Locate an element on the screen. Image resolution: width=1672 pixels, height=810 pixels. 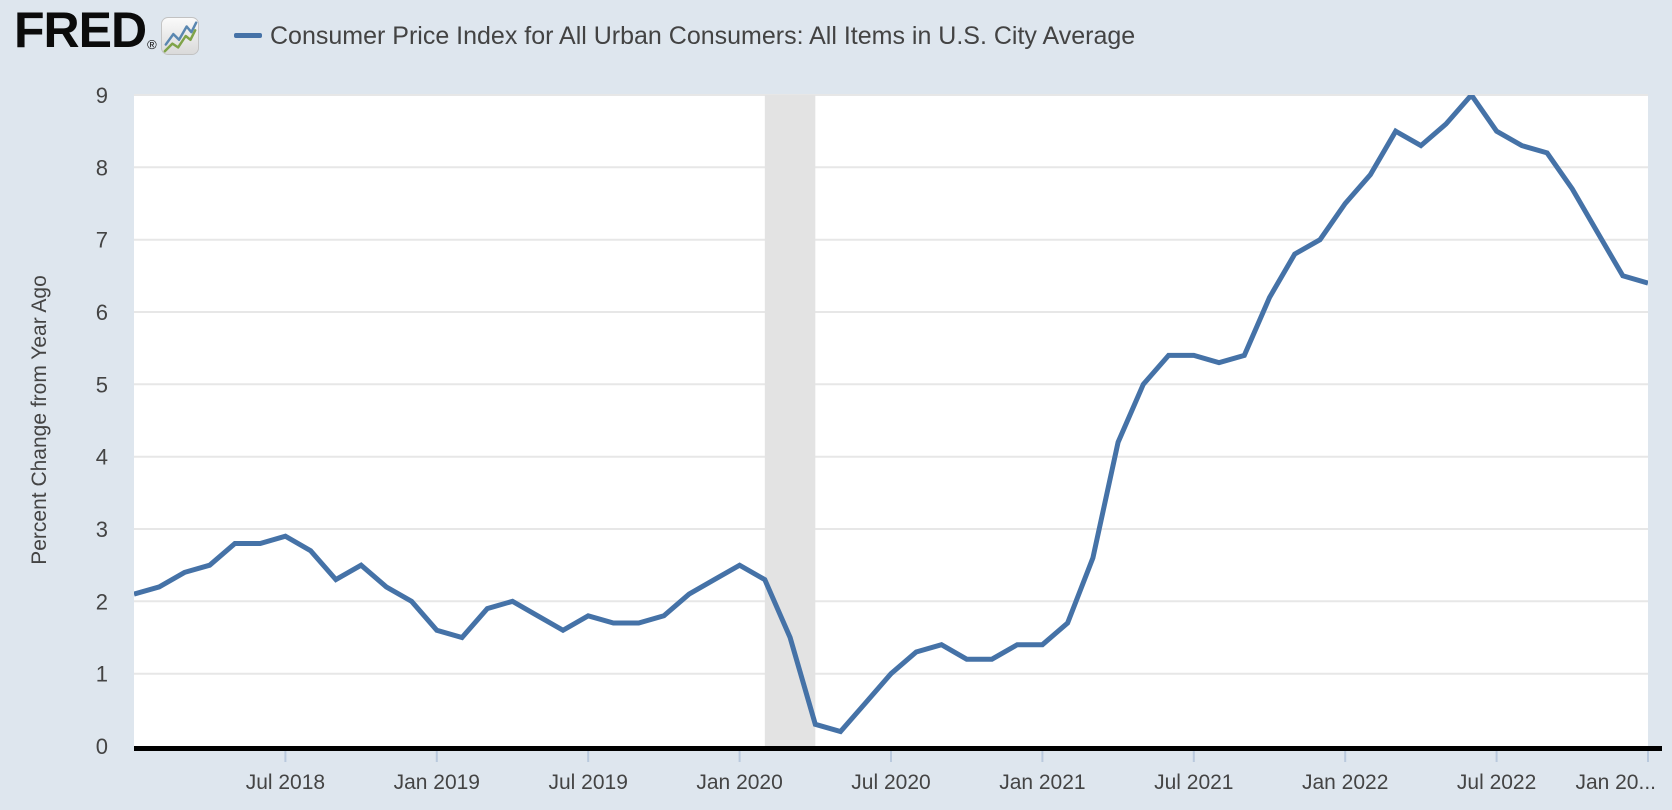
y-tick-label-9: 9 is located at coordinates (102, 95).